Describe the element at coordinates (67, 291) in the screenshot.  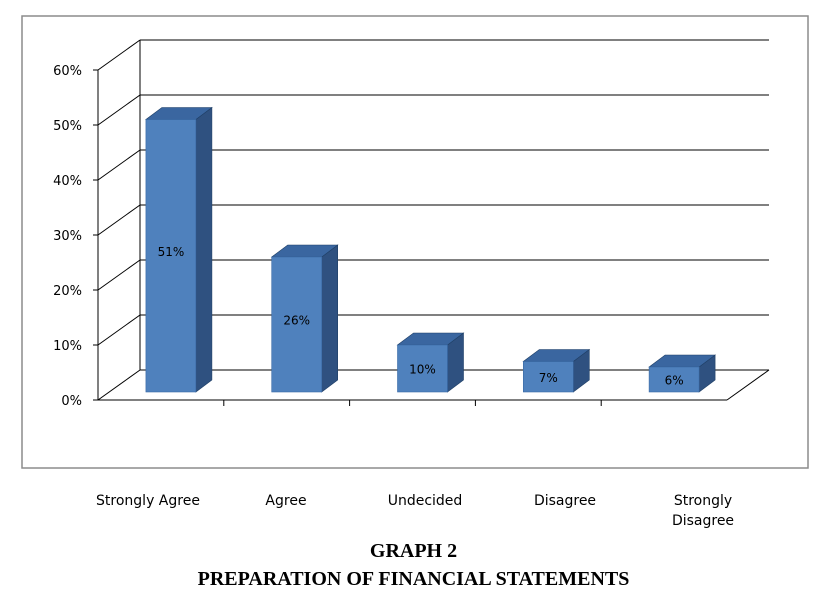
I see `y-tick-label: 20%` at that location.